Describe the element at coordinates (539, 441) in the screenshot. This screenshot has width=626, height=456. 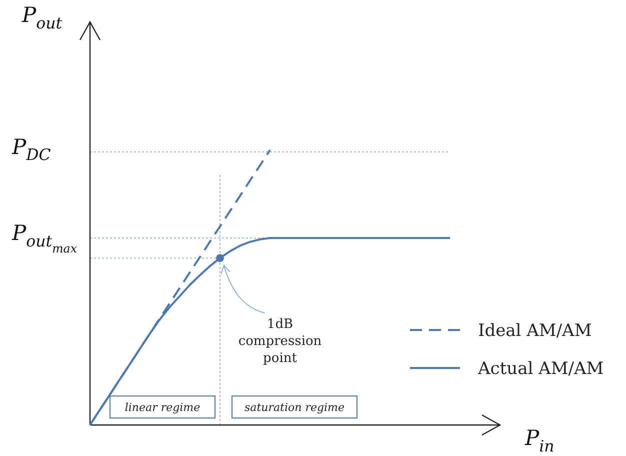
I see `x-axis-title: P$_{in}$` at that location.